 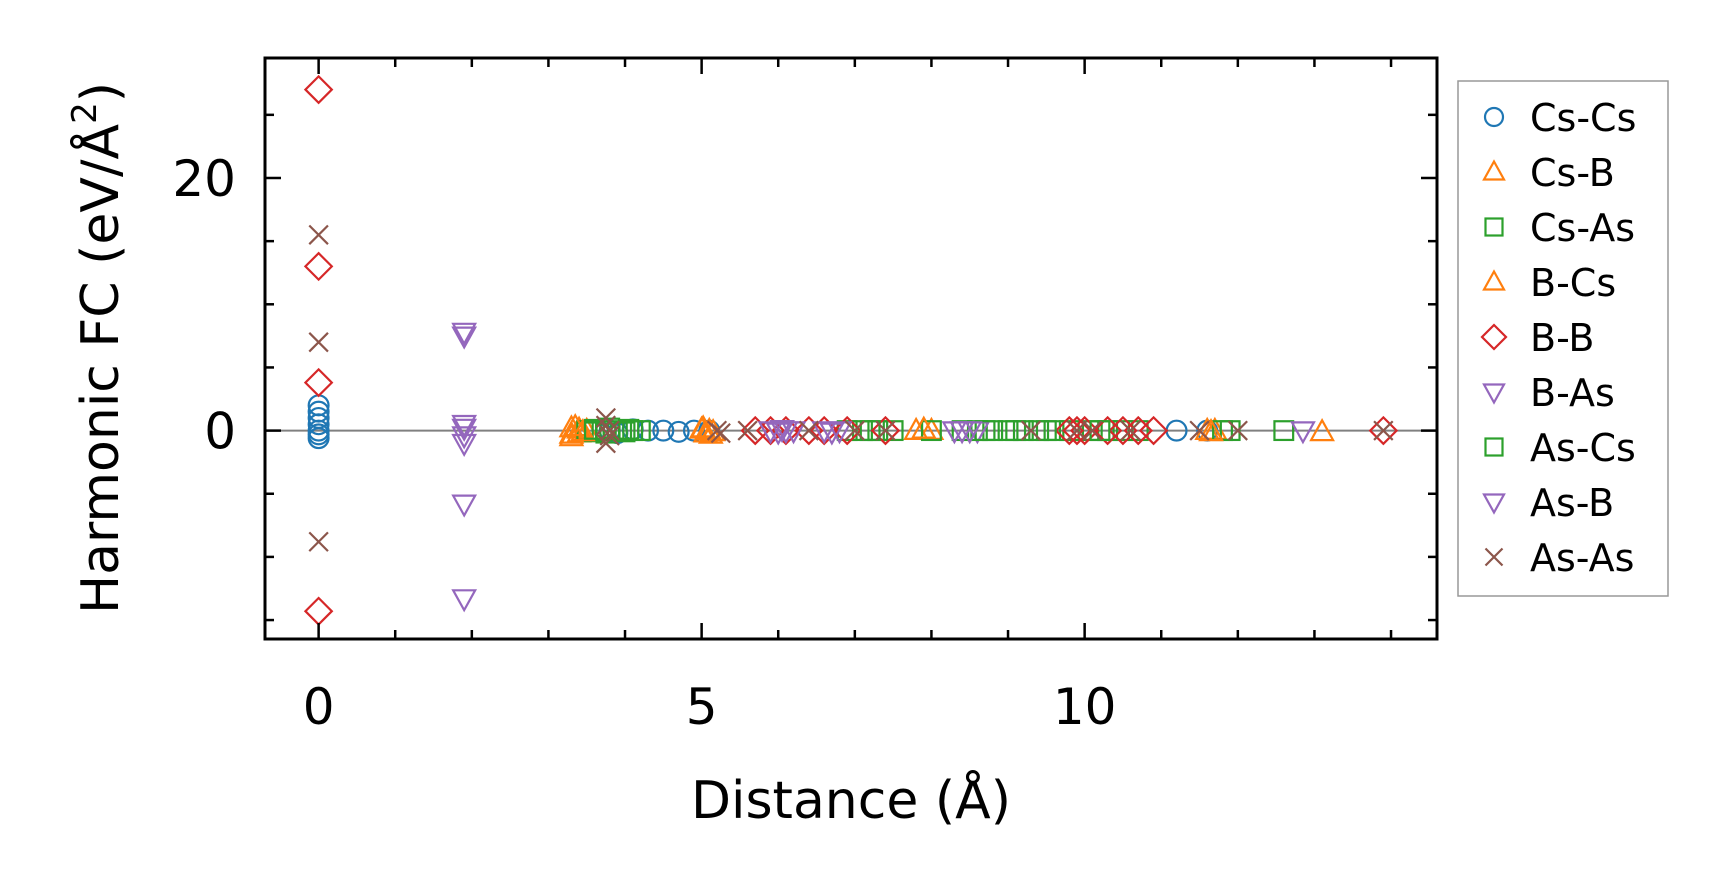 I want to click on legend-label: Cs-B, so click(x=1572, y=173).